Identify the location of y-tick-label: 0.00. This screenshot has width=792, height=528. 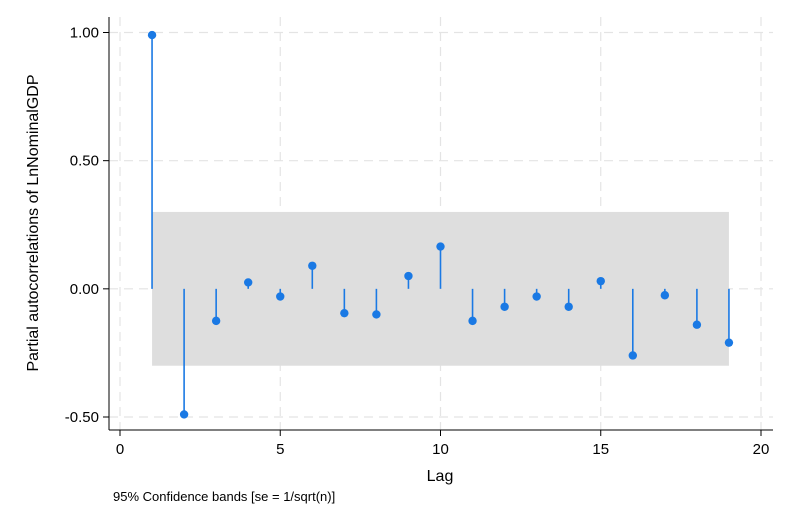
(84, 289).